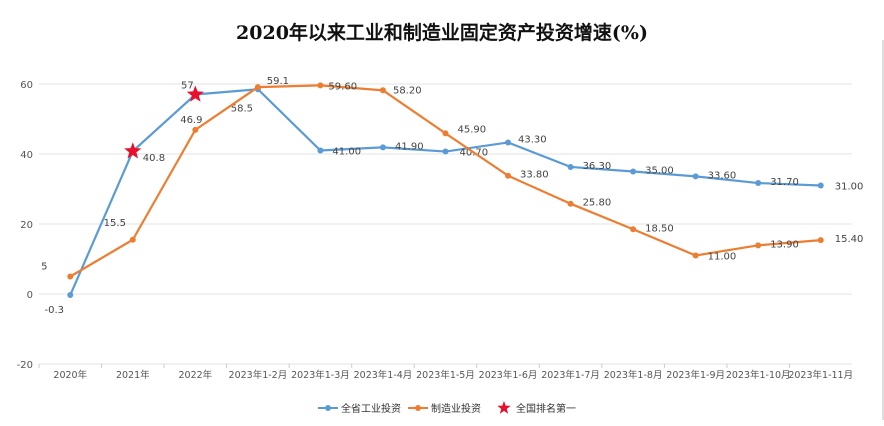 This screenshot has height=426, width=884. I want to click on y-tick-label: -20, so click(25, 365).